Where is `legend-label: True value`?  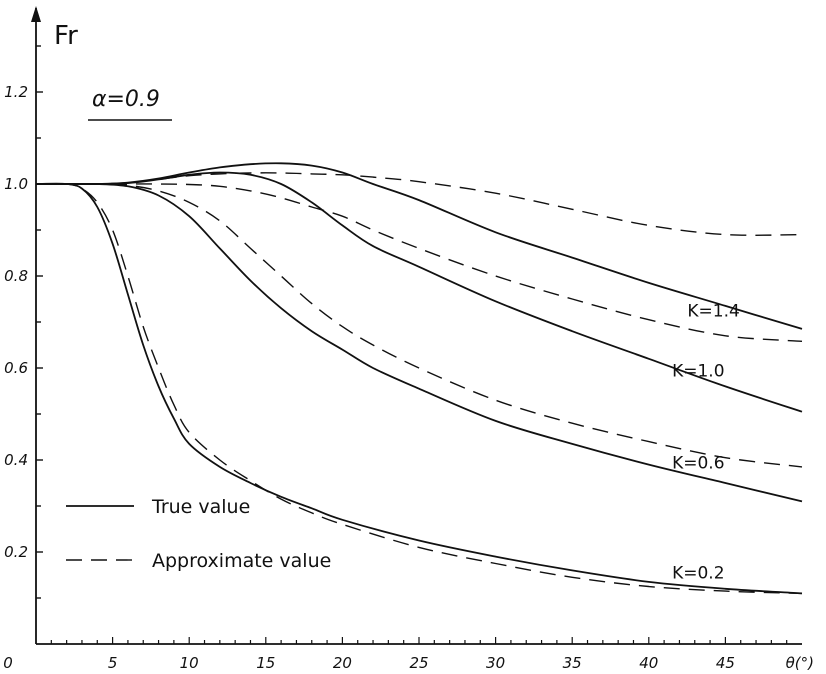
legend-label: True value is located at coordinates (200, 507).